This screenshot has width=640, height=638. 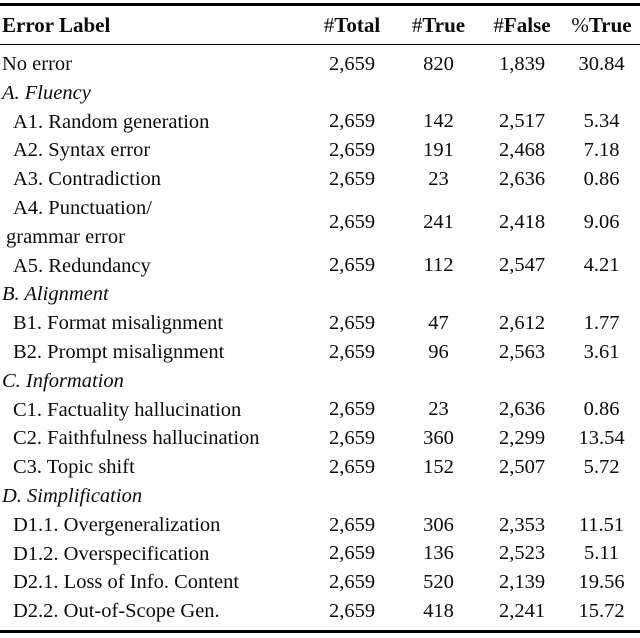 What do you see at coordinates (522, 611) in the screenshot?
I see `false-cell: 2,241` at bounding box center [522, 611].